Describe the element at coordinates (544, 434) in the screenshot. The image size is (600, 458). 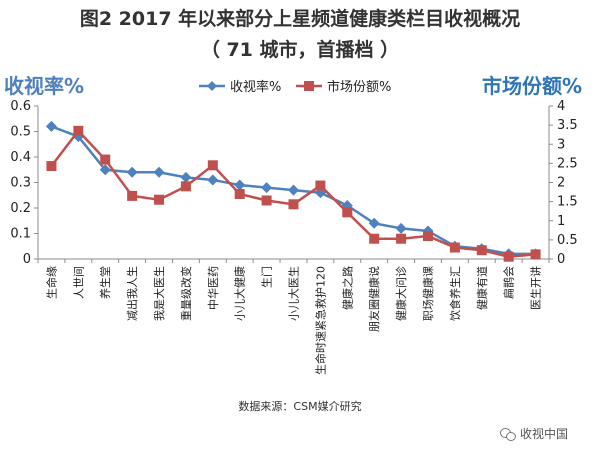
I see `watermark-label: 收视中国` at that location.